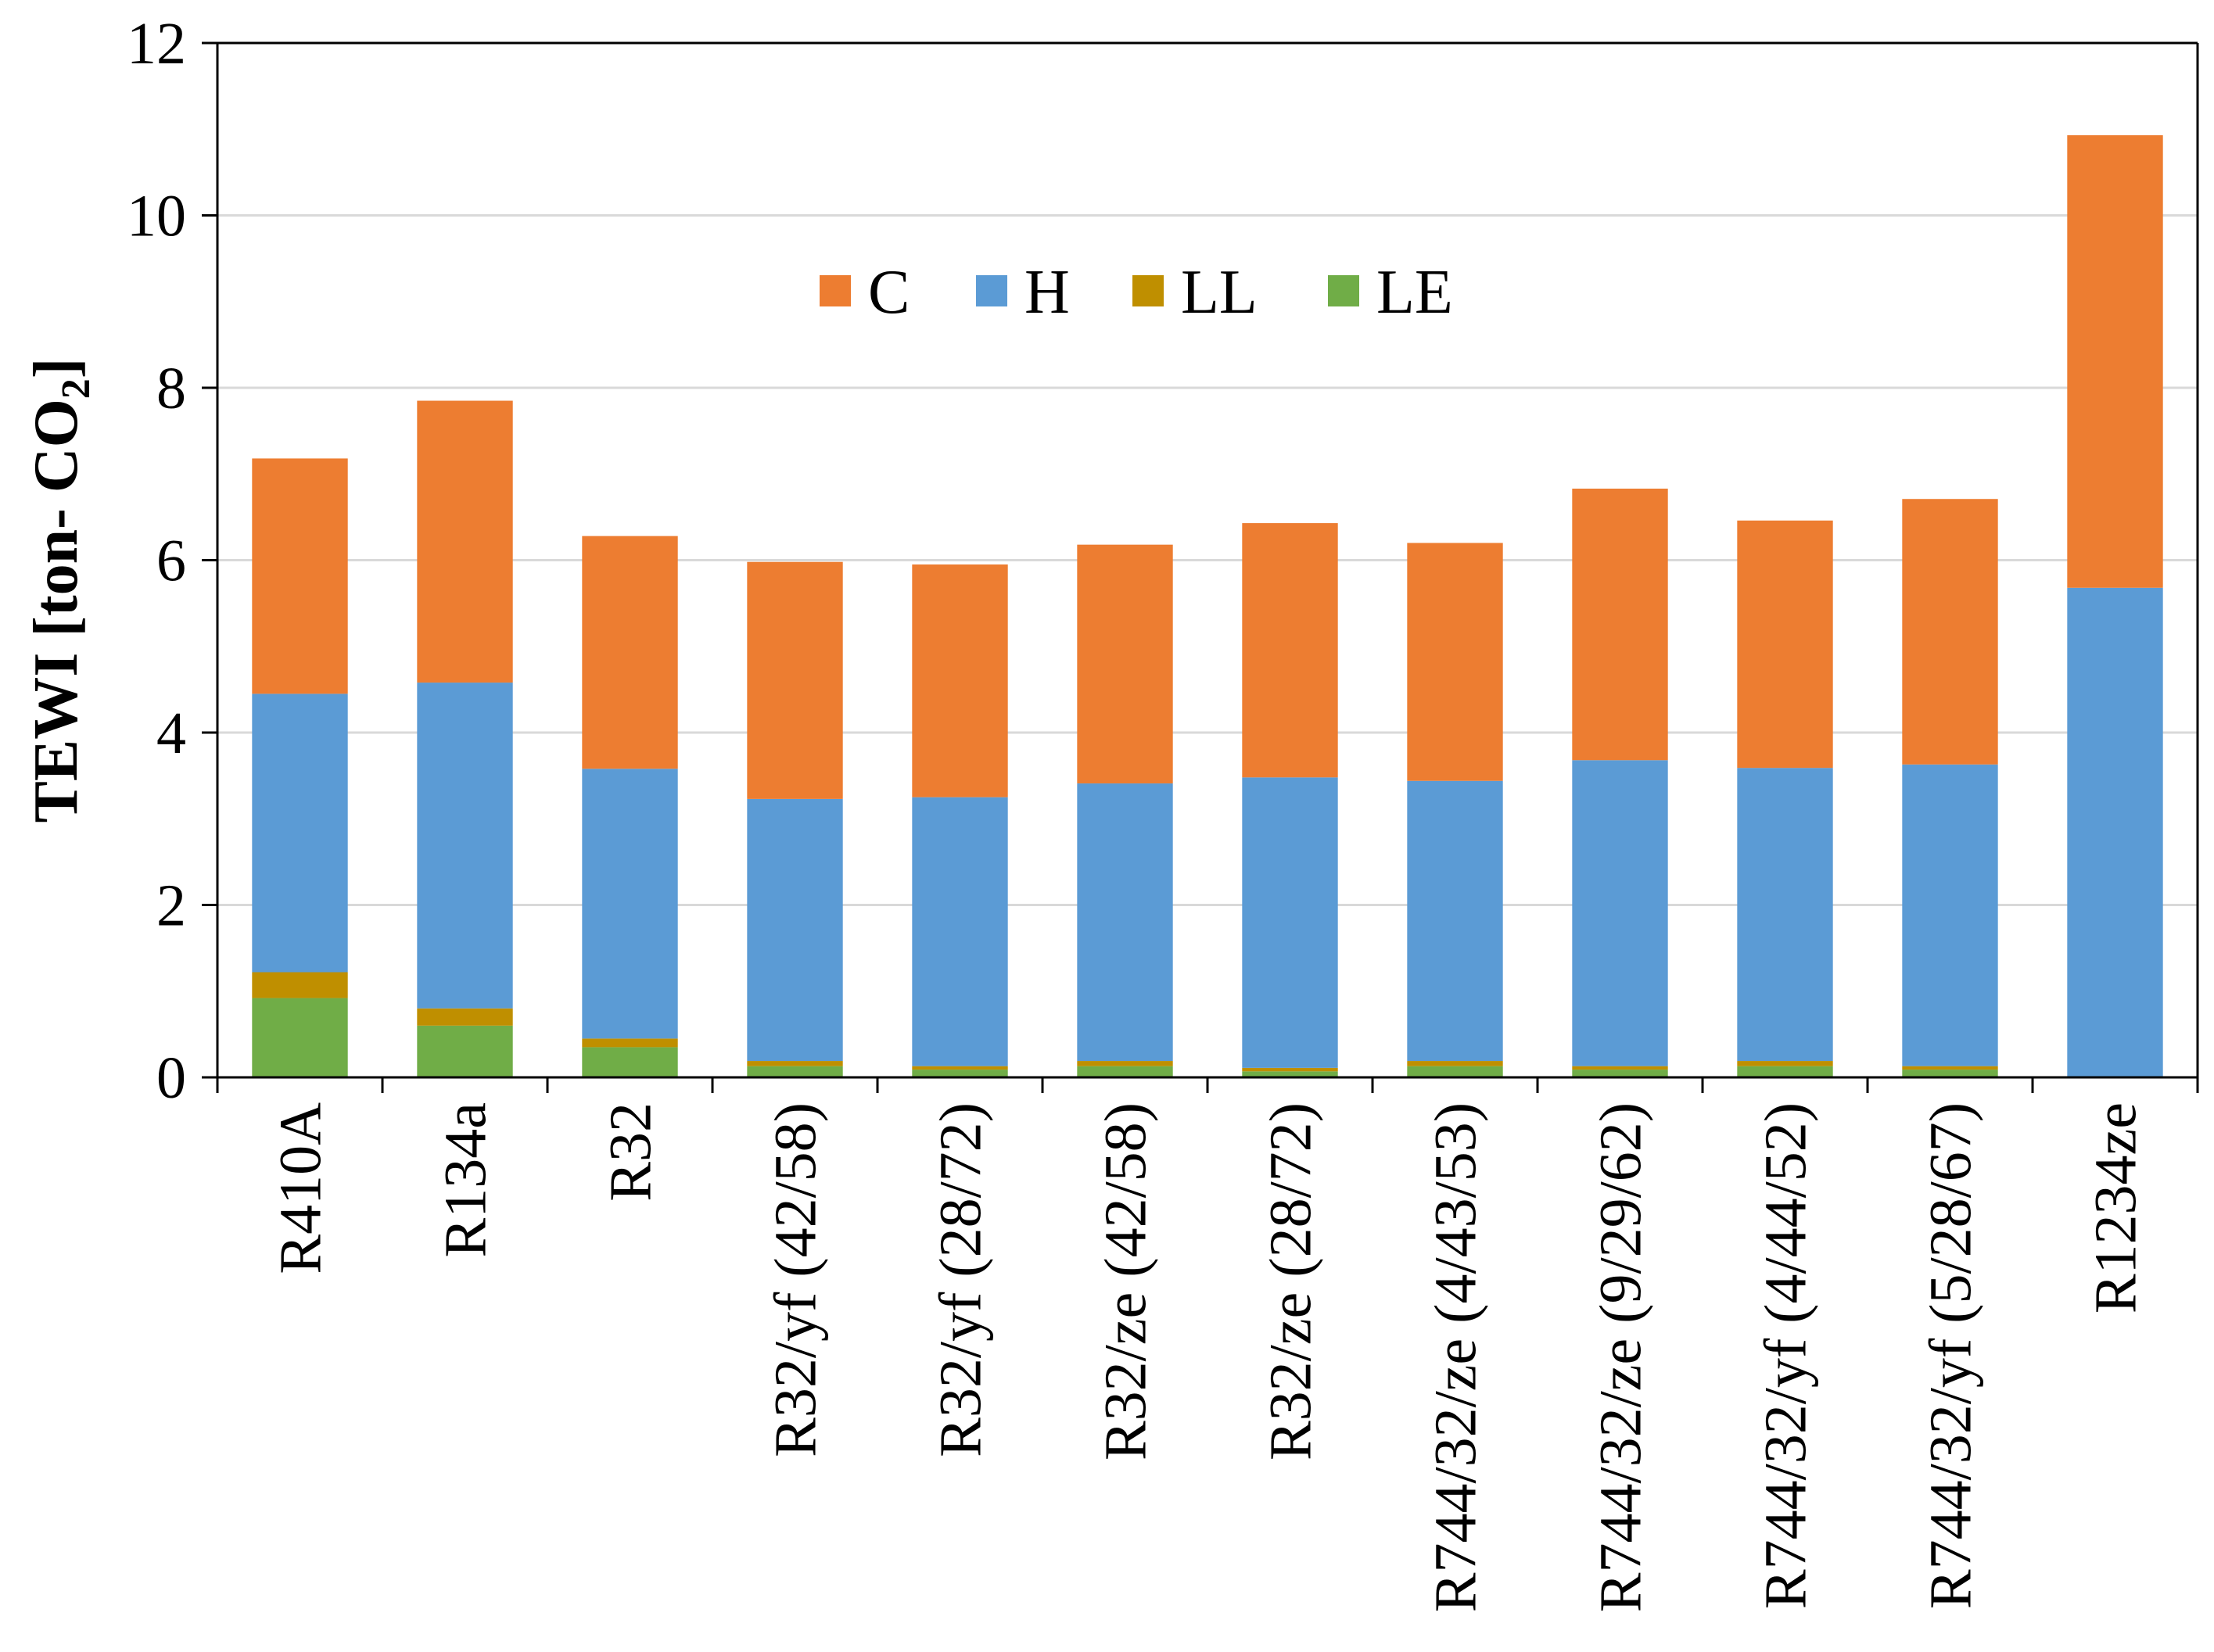 The image size is (2214, 1652). I want to click on y-axis-label: TEWI [ton- CO2], so click(60, 590).